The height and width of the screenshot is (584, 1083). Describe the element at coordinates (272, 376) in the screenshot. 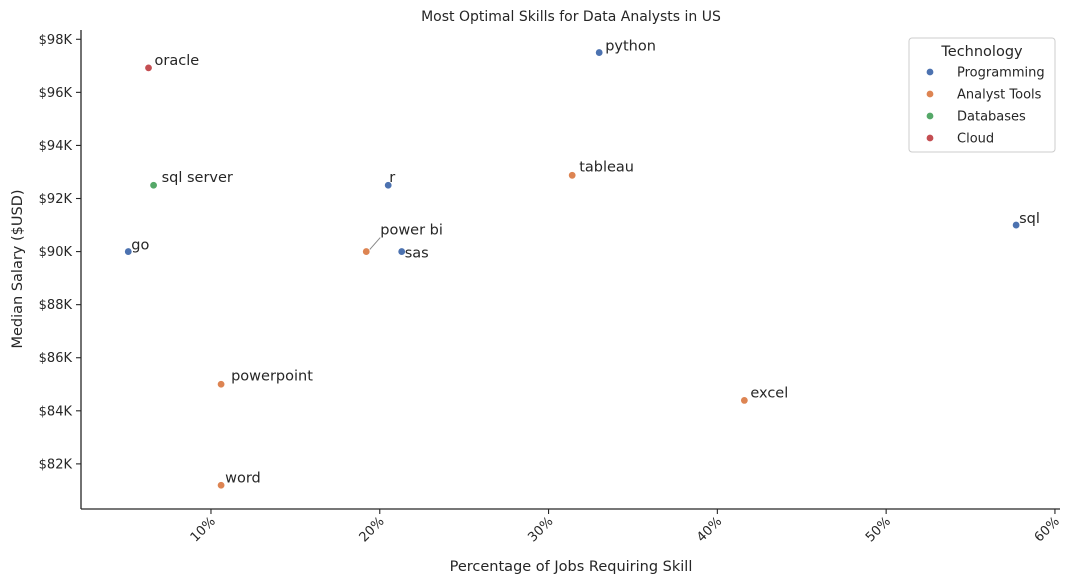

I see `data-point-label: powerpoint` at that location.